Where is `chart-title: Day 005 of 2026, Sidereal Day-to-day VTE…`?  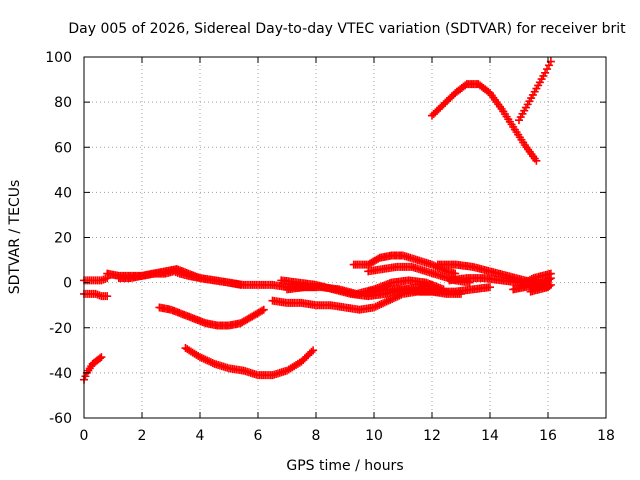
chart-title: Day 005 of 2026, Sidereal Day-to-day VTE… is located at coordinates (347, 29).